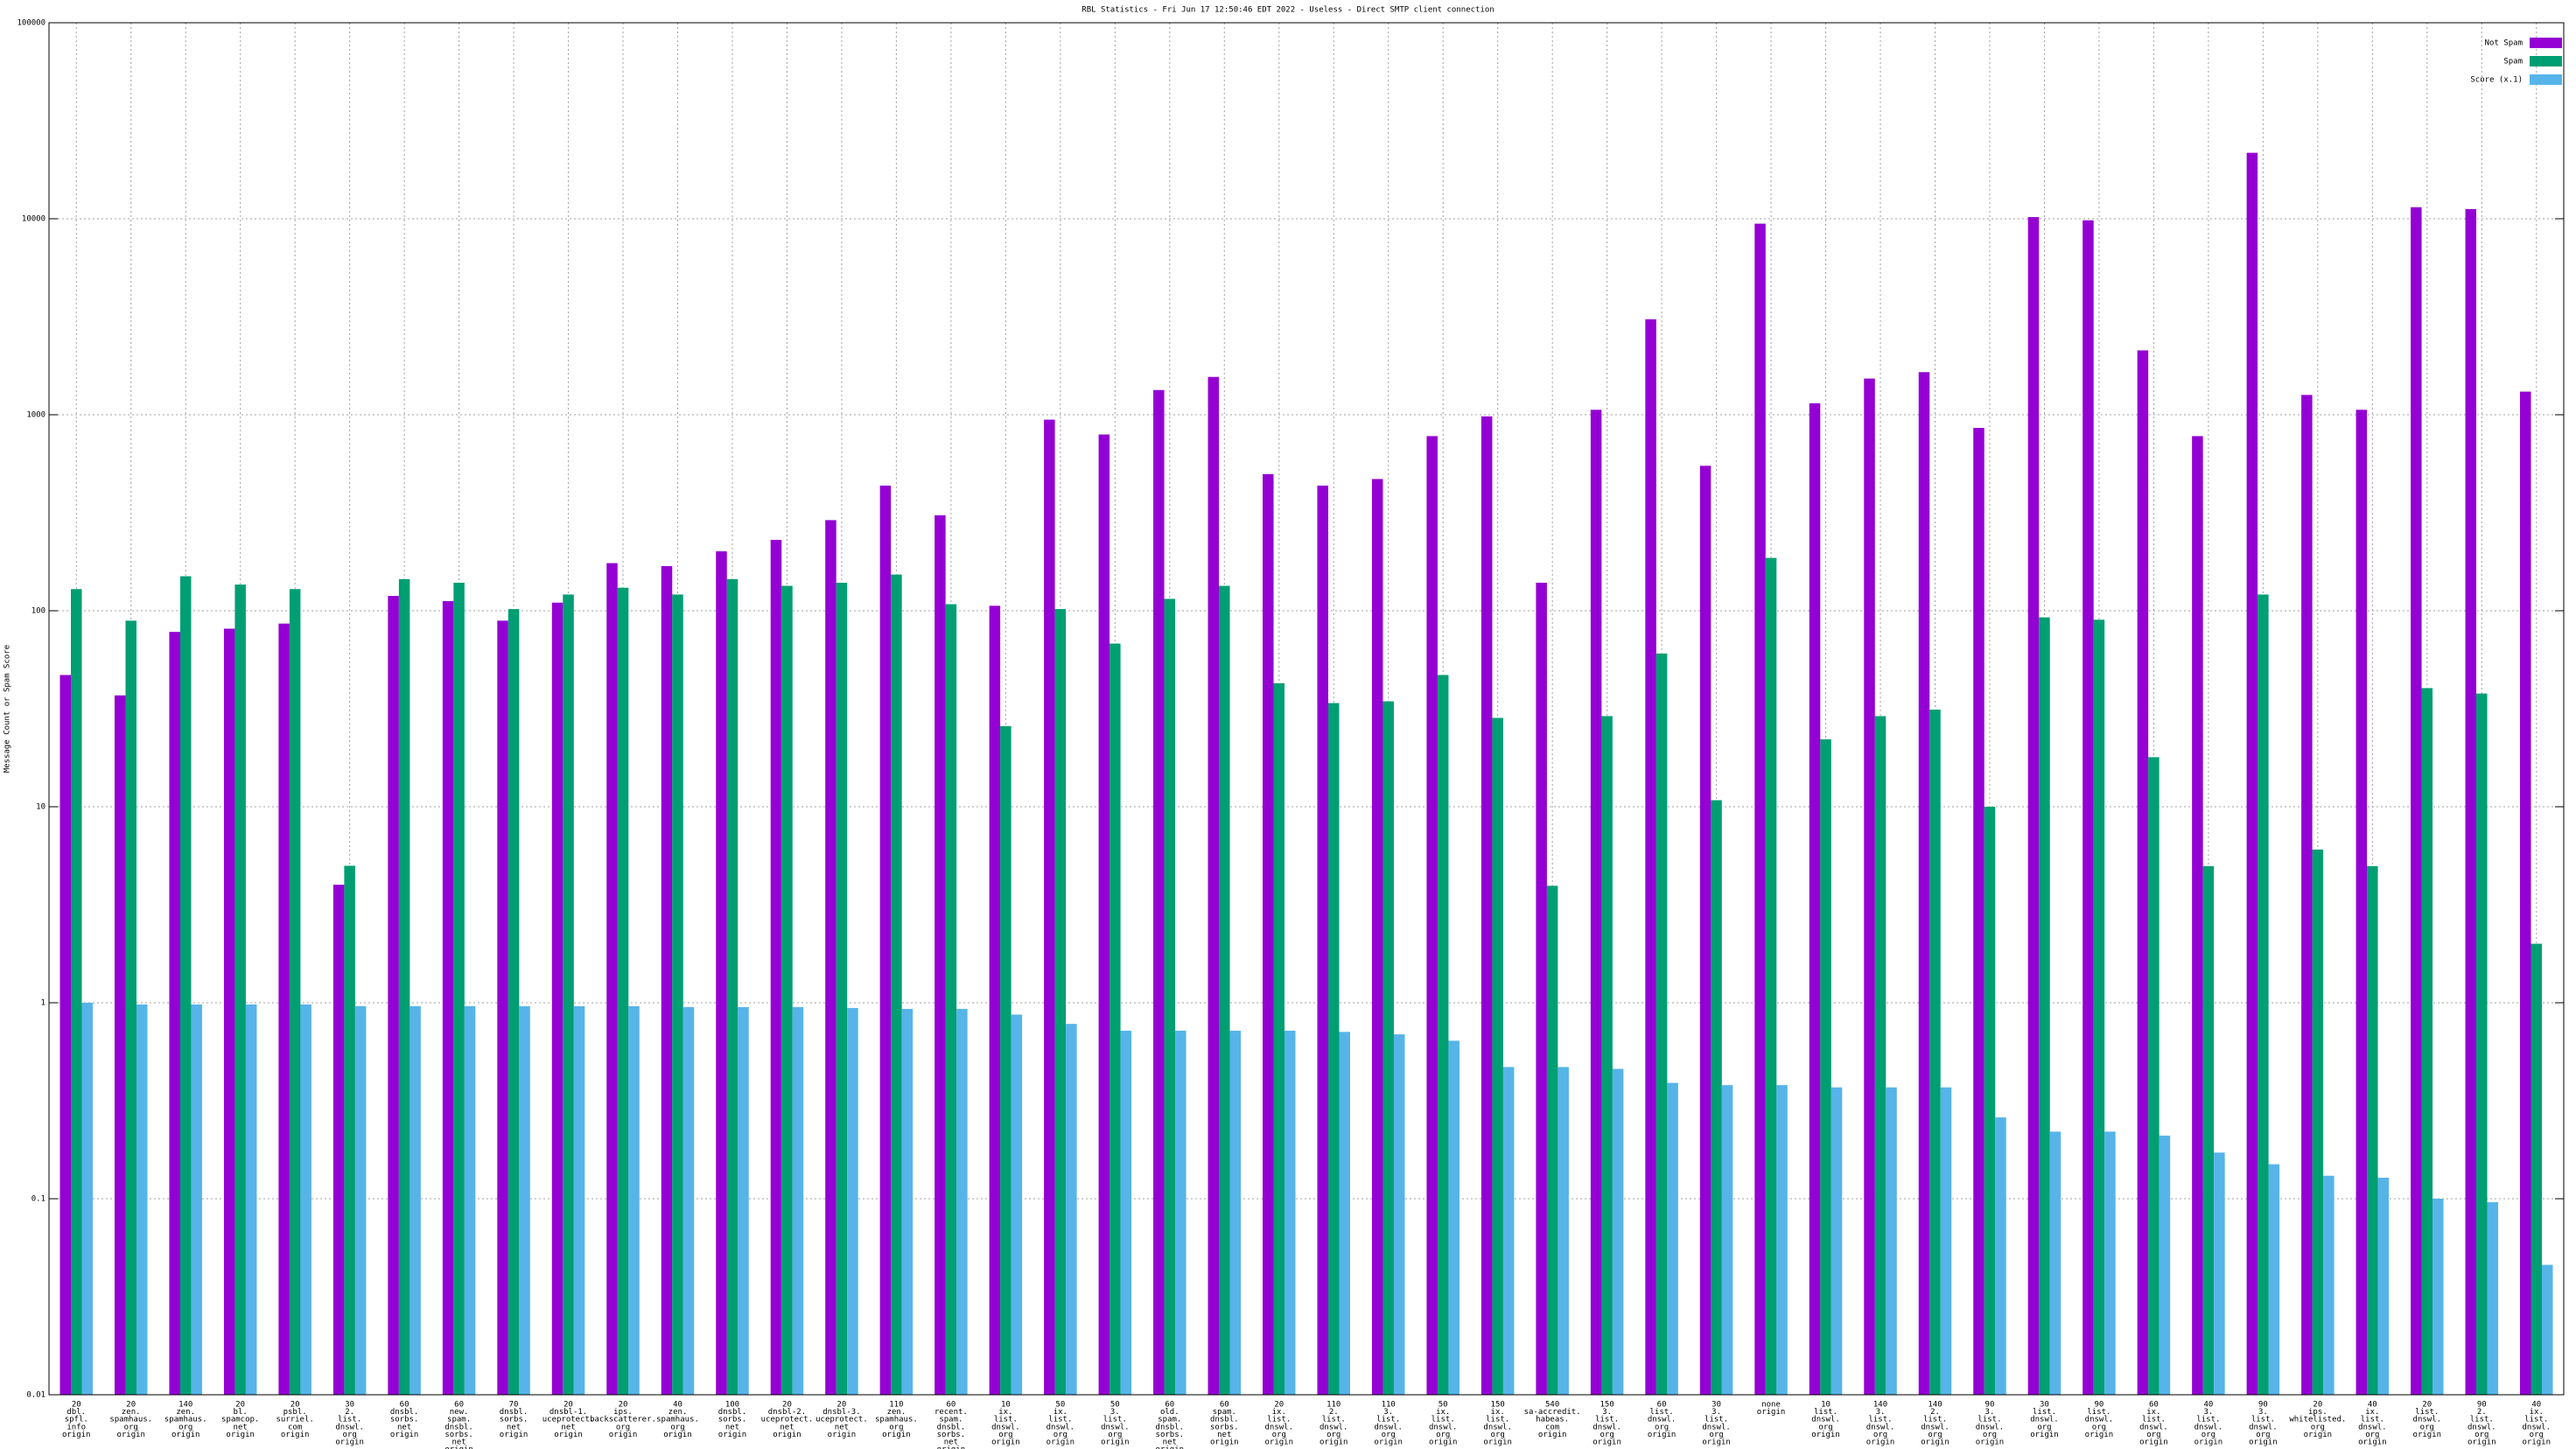 Image resolution: width=2576 pixels, height=1449 pixels. What do you see at coordinates (131, 1412) in the screenshot?
I see `x-tick-label: zen.` at bounding box center [131, 1412].